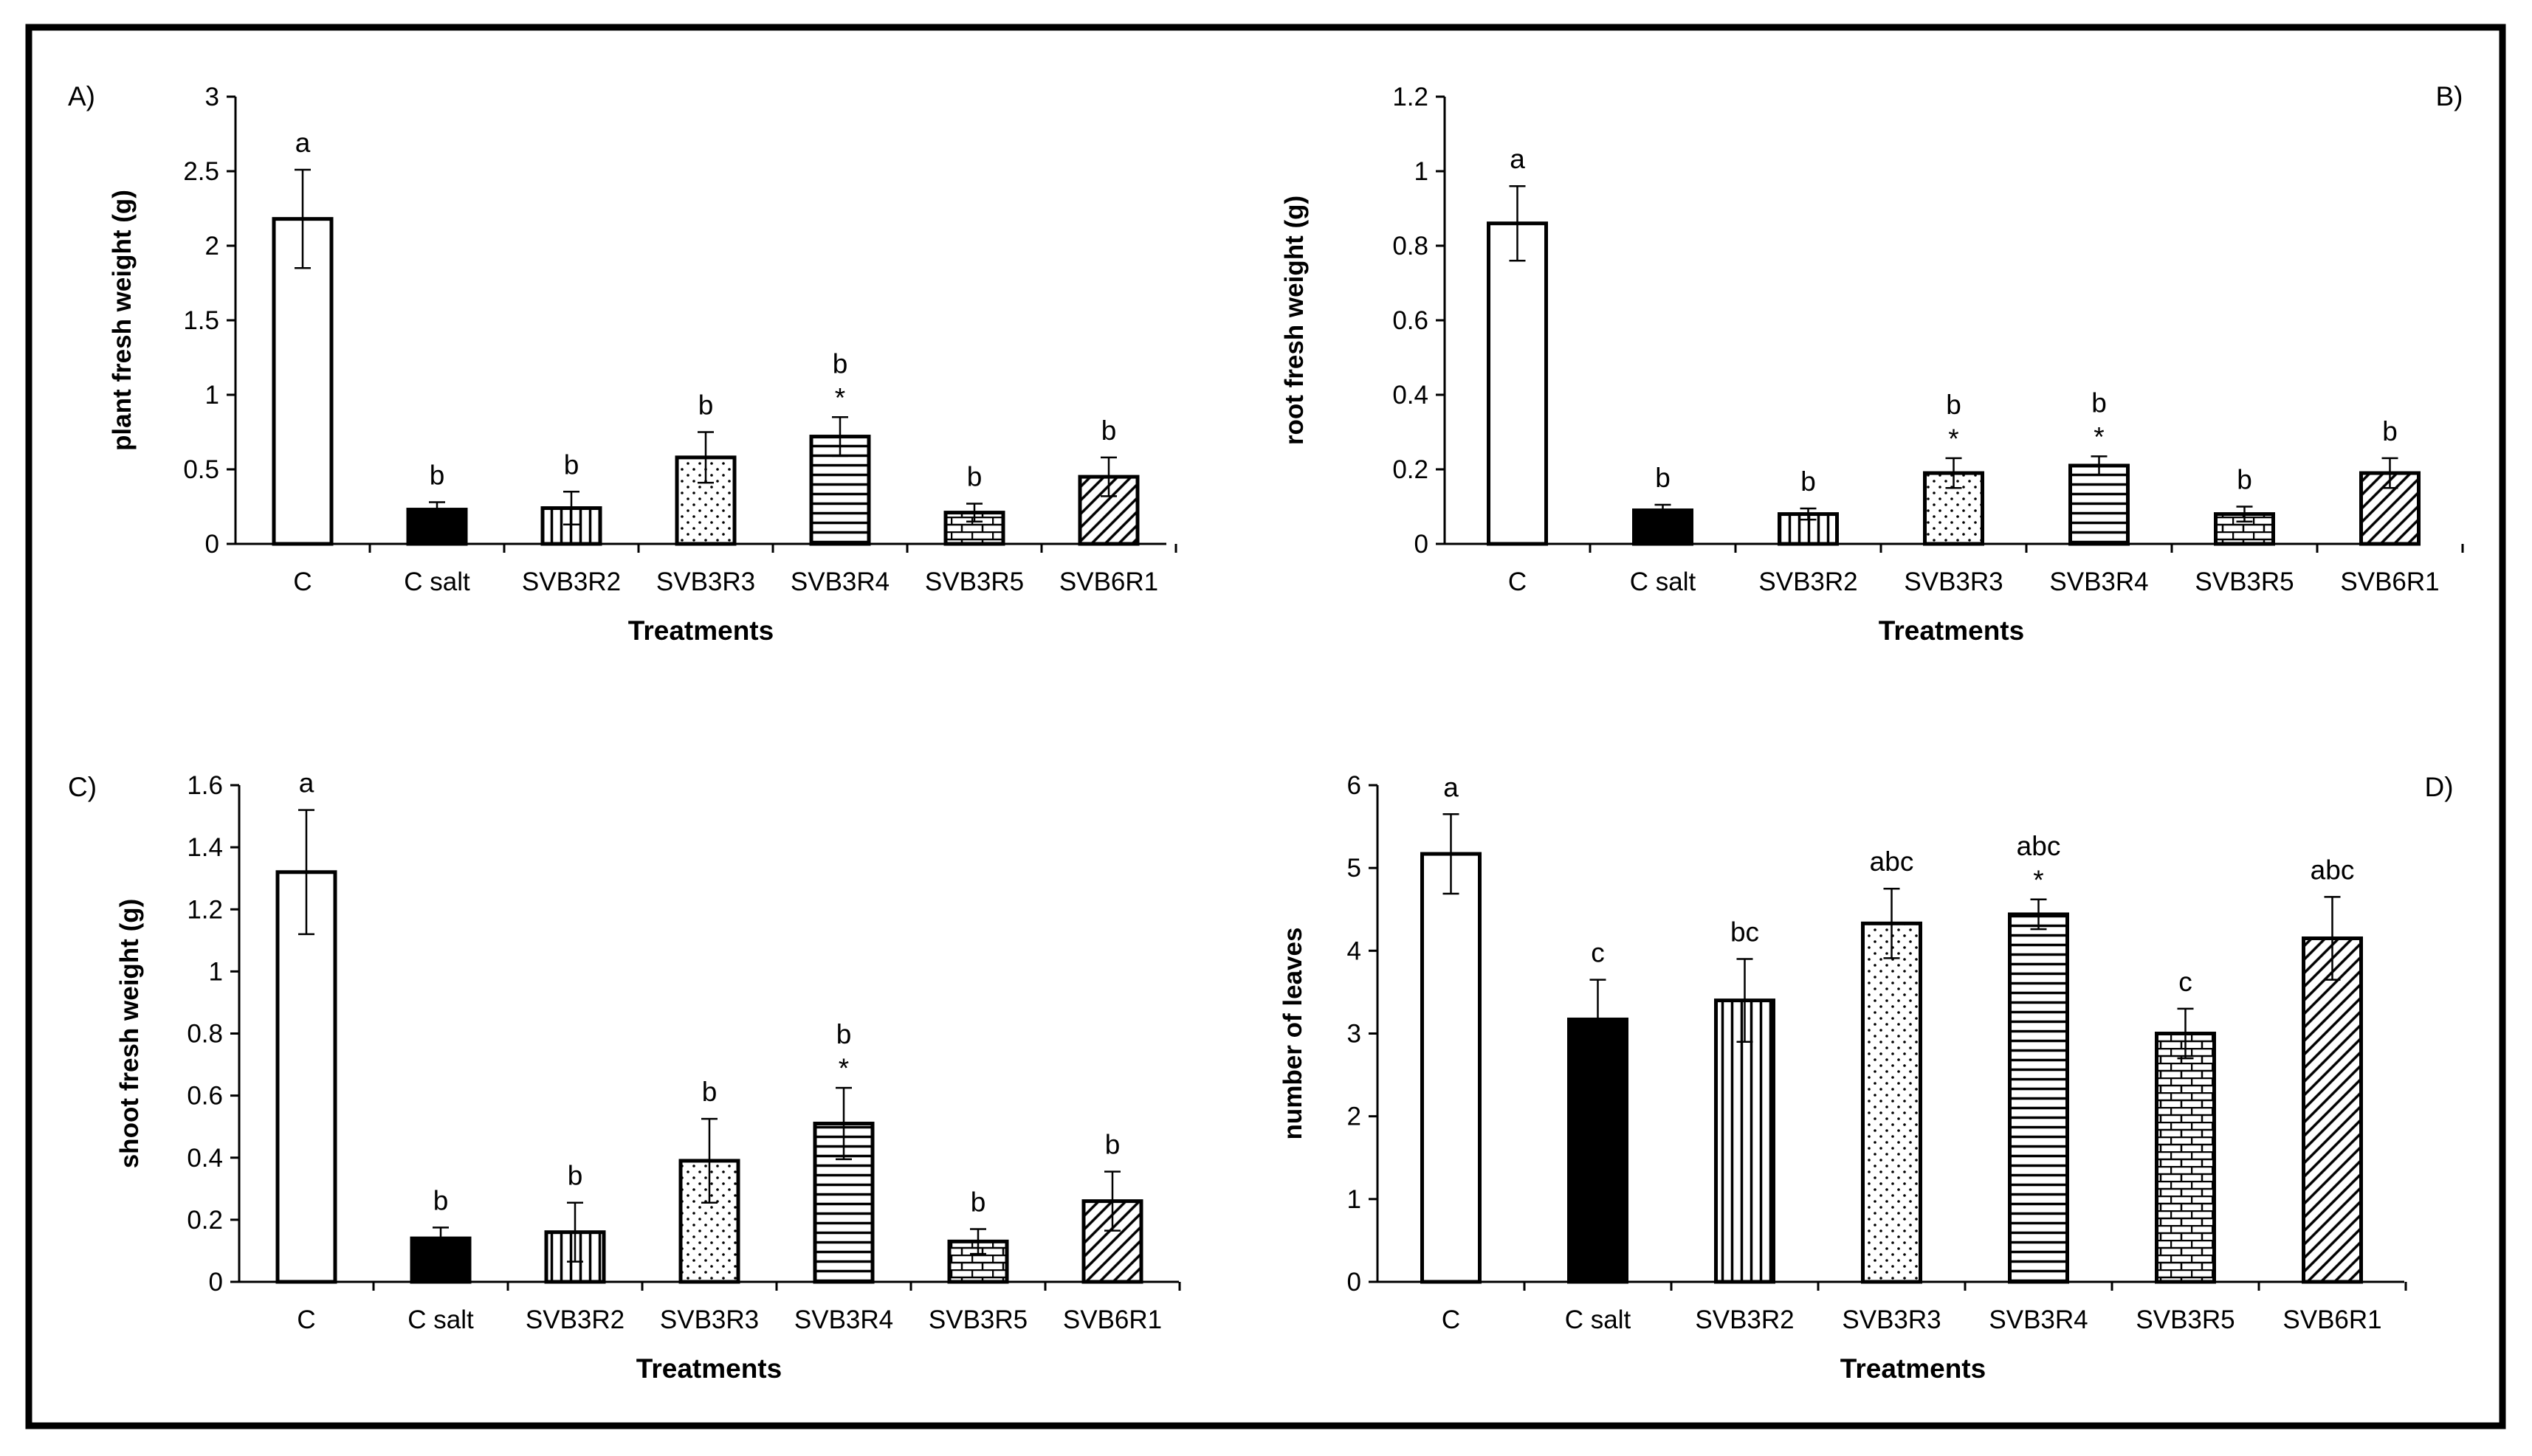  I want to click on panel-label: C), so click(82, 787).